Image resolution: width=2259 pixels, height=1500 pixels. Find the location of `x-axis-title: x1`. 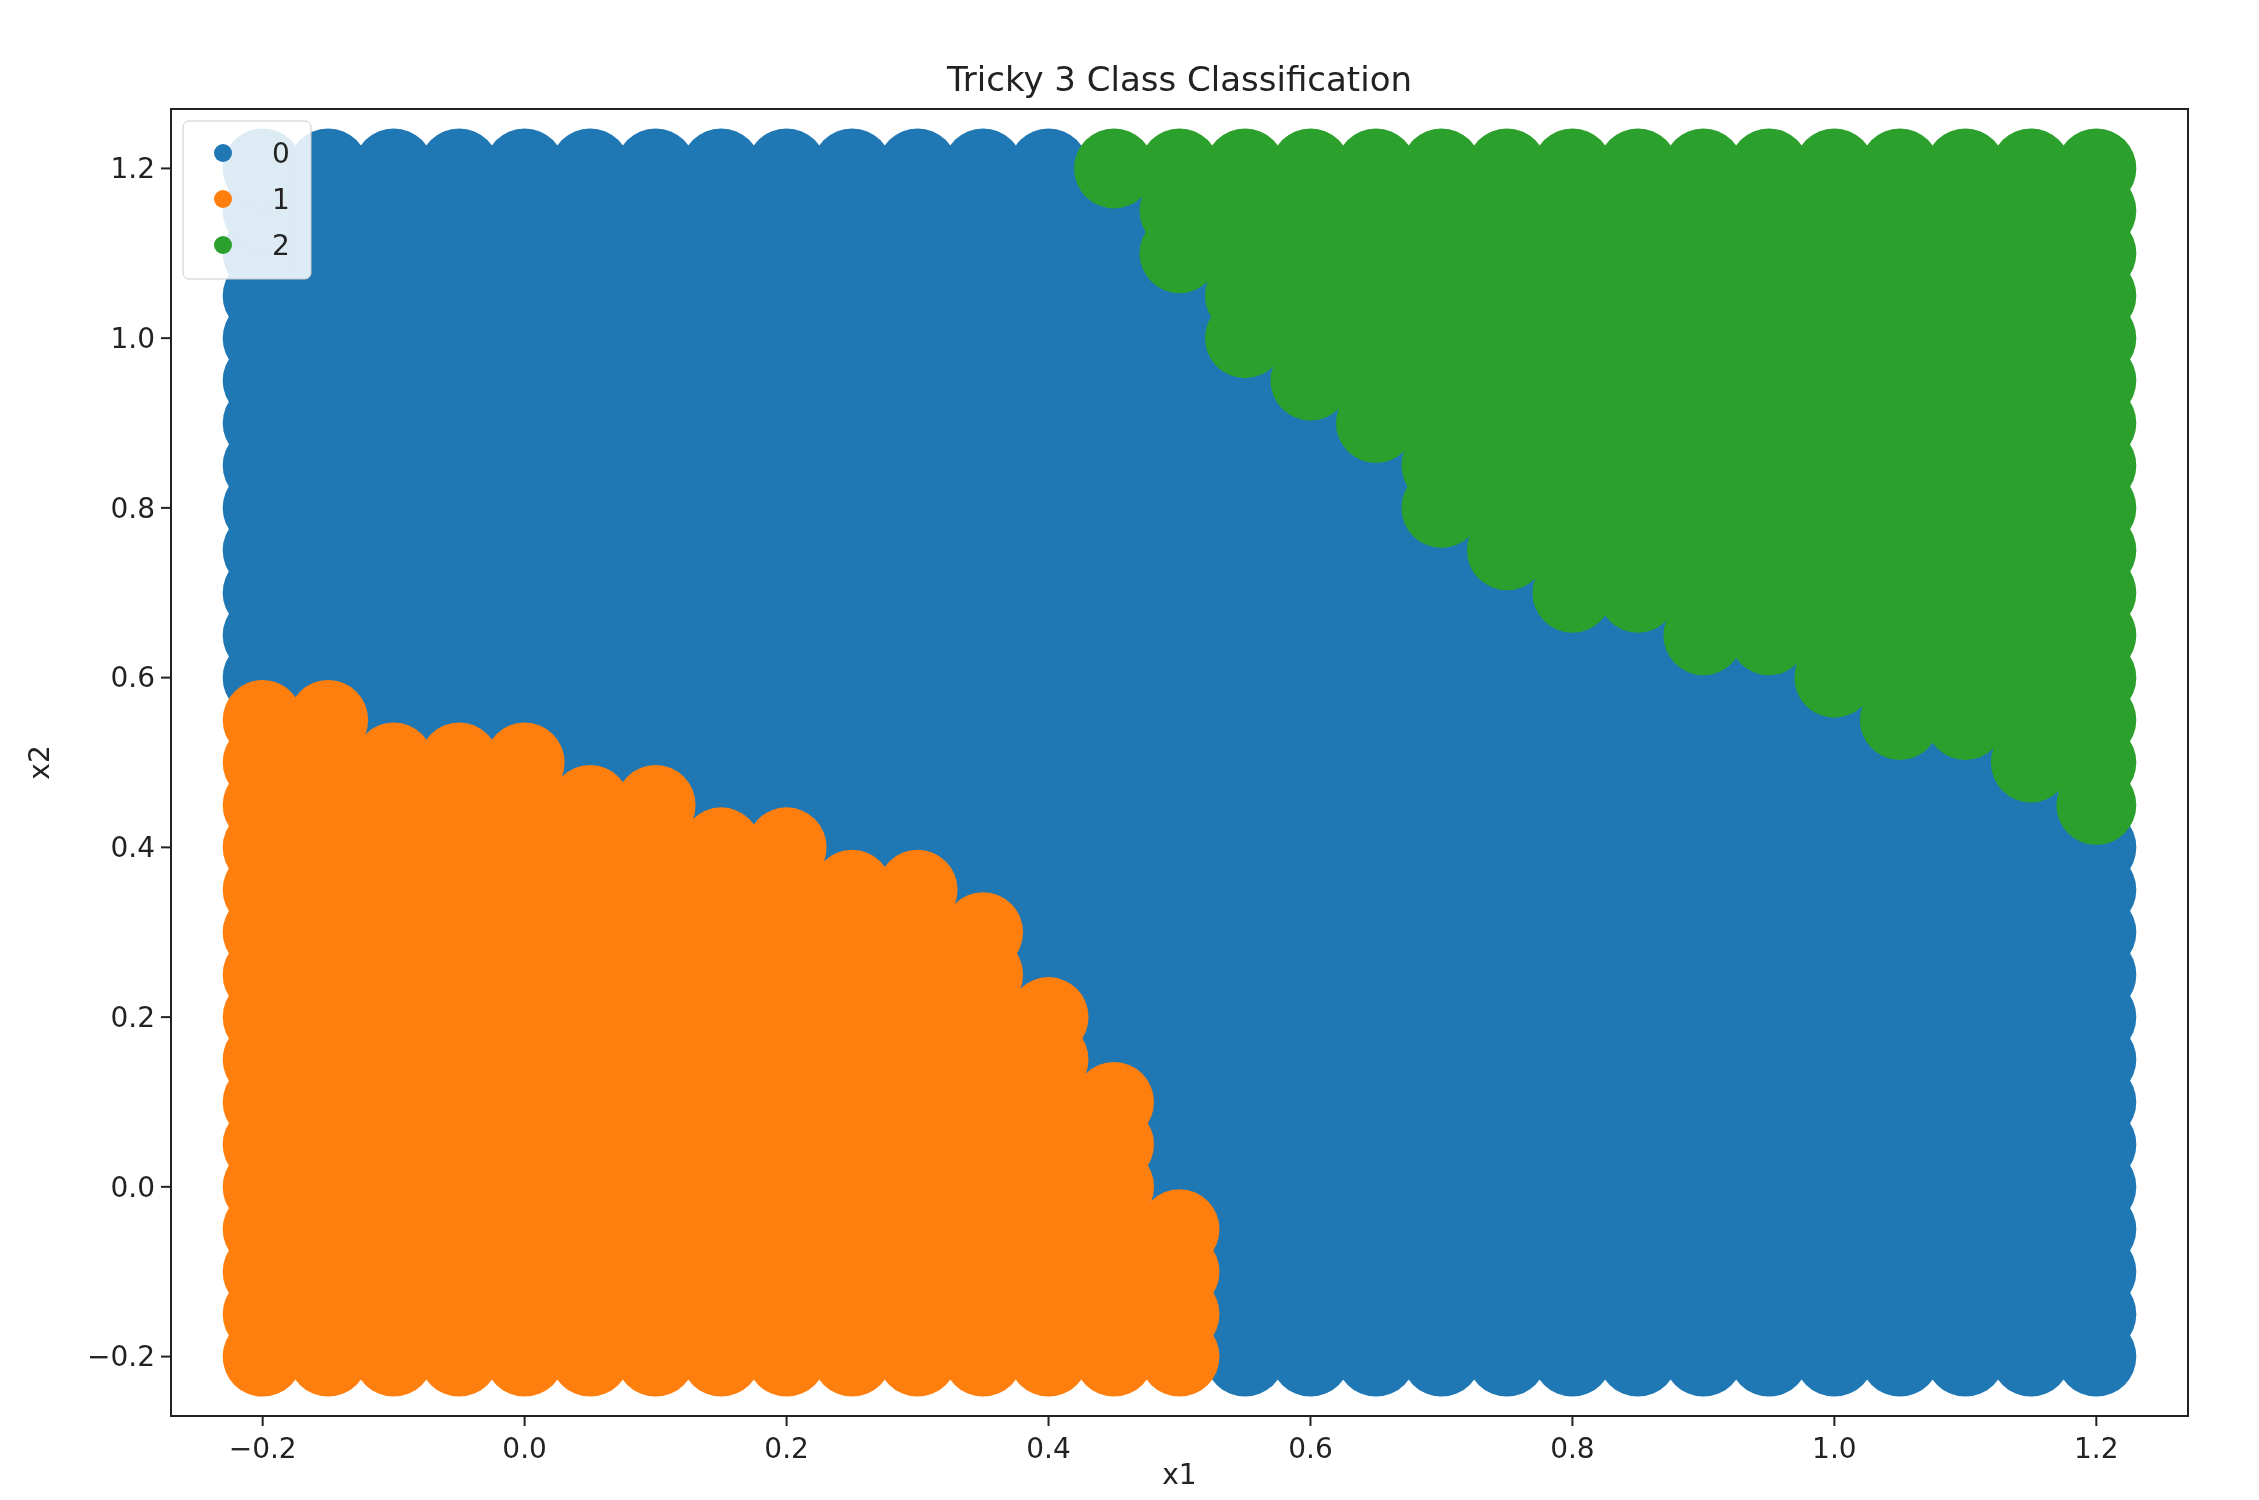

x-axis-title: x1 is located at coordinates (1179, 1474).